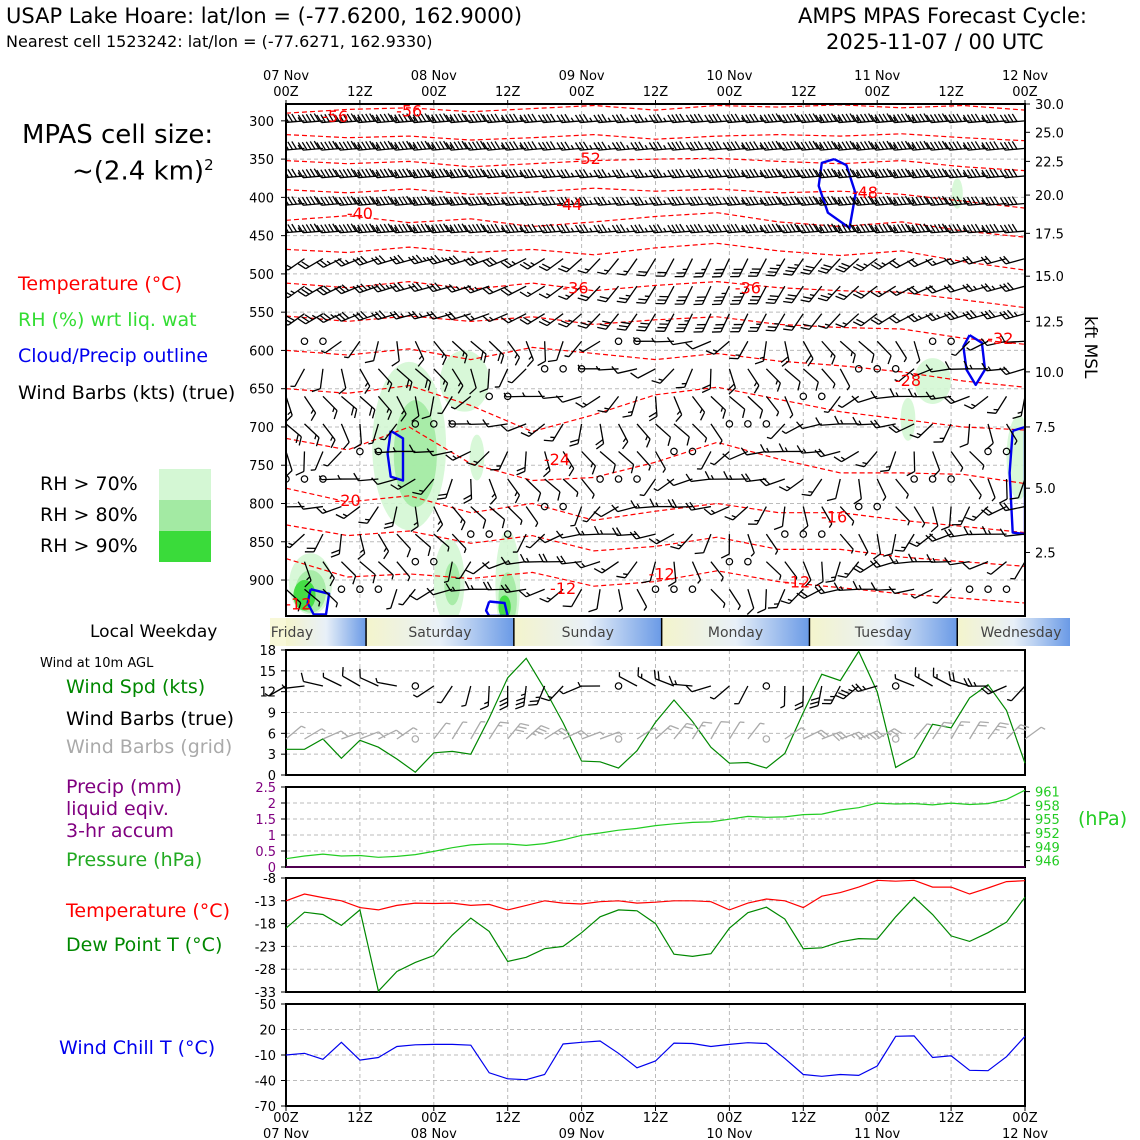 The image size is (1140, 1140). What do you see at coordinates (729, 76) in the screenshot?
I see `xs-top-date-label: 10 Nov` at bounding box center [729, 76].